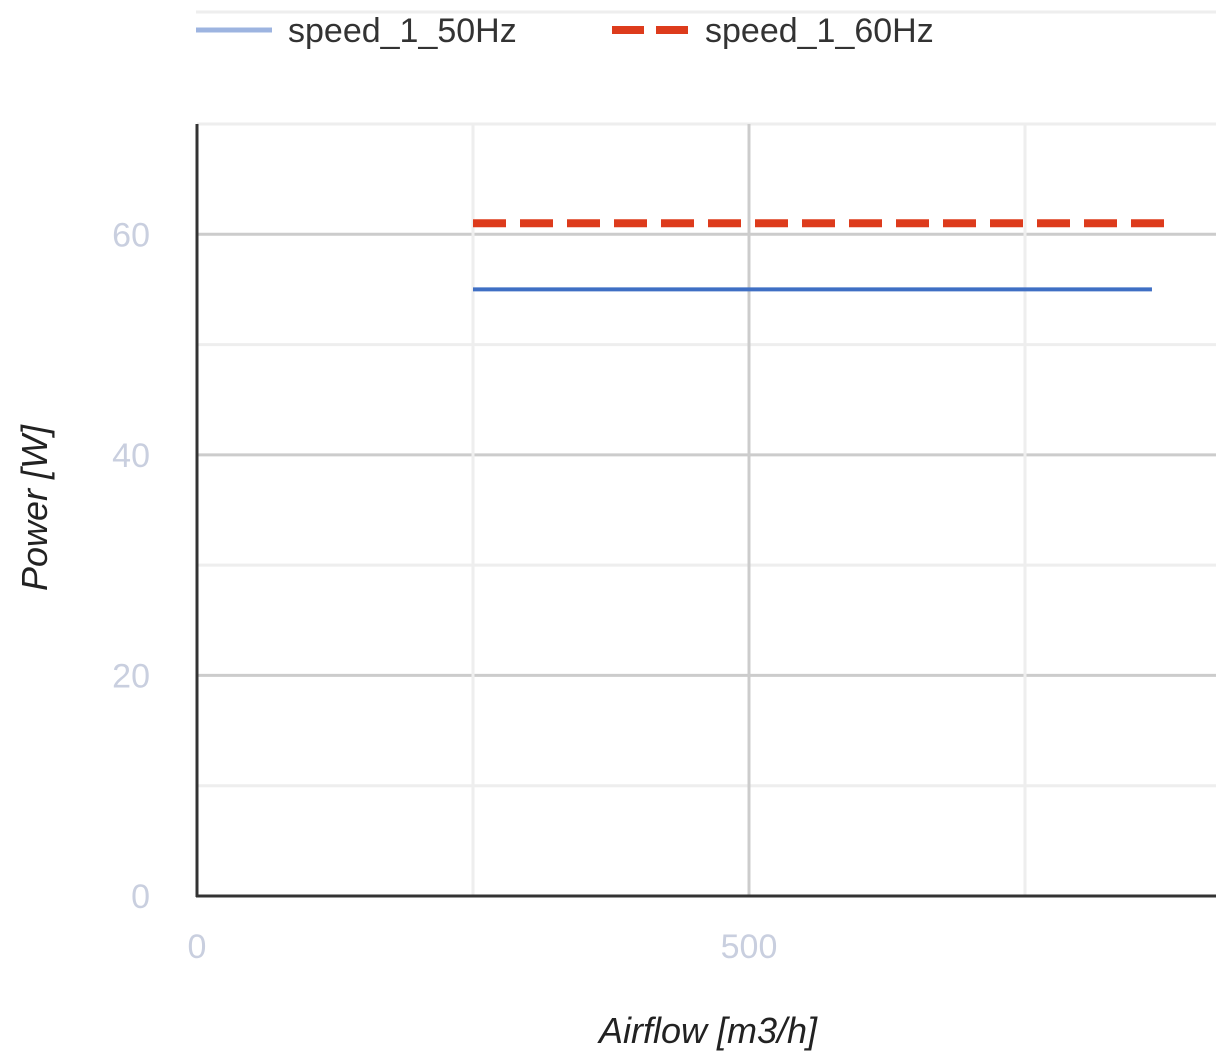 The image size is (1216, 1057). What do you see at coordinates (131, 235) in the screenshot?
I see `y-tick-label: 60` at bounding box center [131, 235].